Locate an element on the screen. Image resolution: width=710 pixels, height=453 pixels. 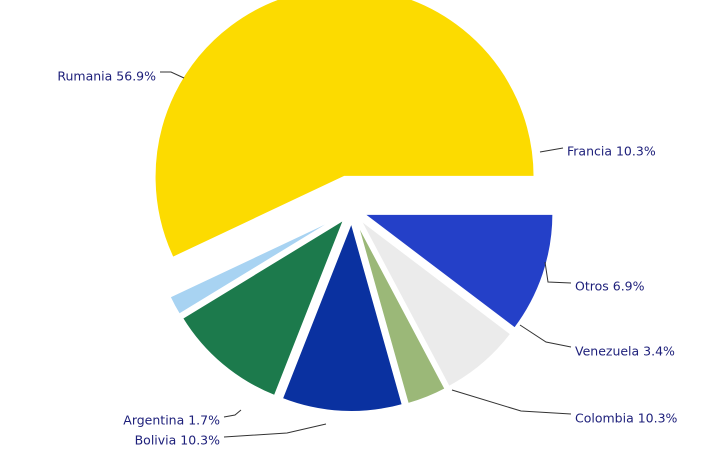
pie-slice-colombia is located at coordinates (342, 315).